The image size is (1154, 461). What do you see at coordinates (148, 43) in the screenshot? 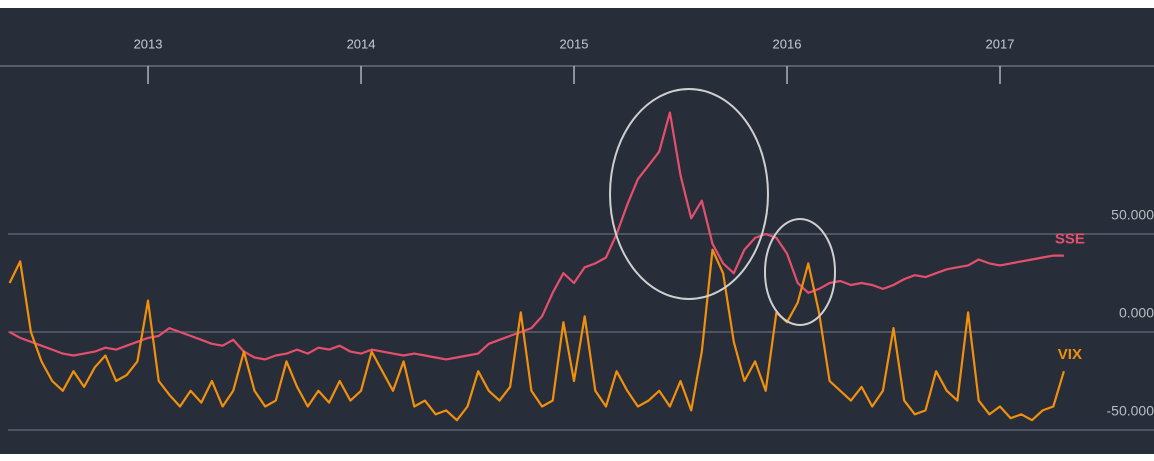
I see `x-tick-label: 2013` at bounding box center [148, 43].